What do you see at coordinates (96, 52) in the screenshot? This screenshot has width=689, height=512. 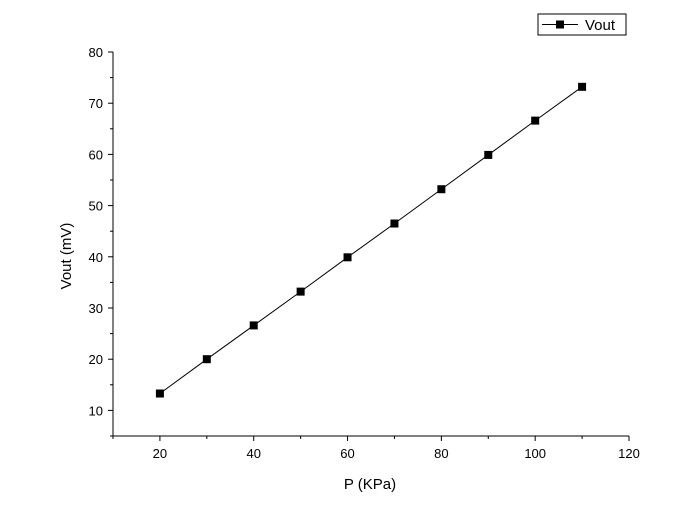 I see `y-tick-label: 80` at bounding box center [96, 52].